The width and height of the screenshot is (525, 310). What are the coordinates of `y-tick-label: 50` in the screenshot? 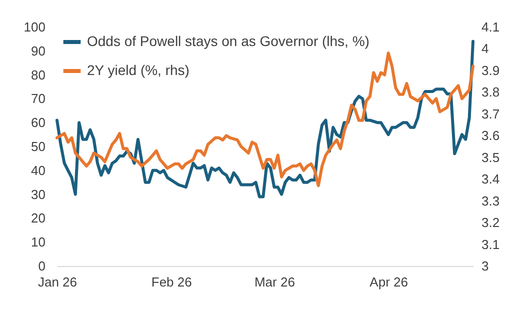 It's located at (38, 146).